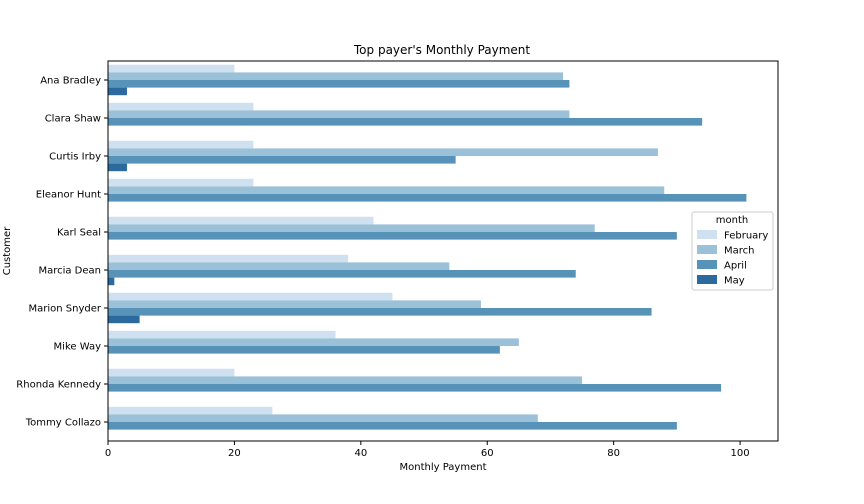 The image size is (864, 504). What do you see at coordinates (58, 385) in the screenshot?
I see `y-tick-label: Rhonda Kennedy` at bounding box center [58, 385].